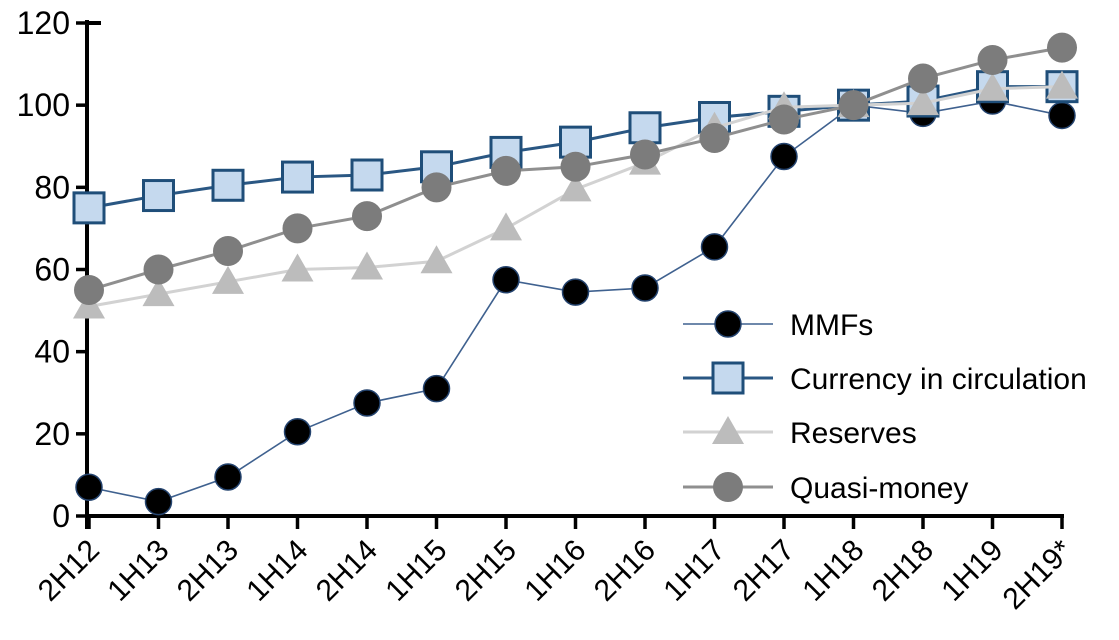 The height and width of the screenshot is (640, 1119). Describe the element at coordinates (61, 516) in the screenshot. I see `y-tick-label: 0` at that location.